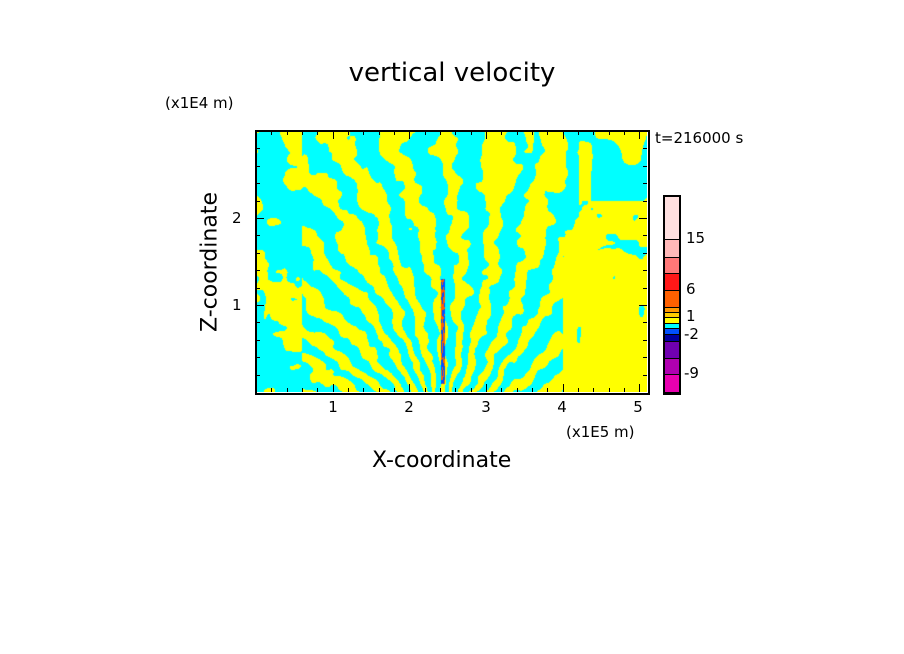 Image resolution: width=904 pixels, height=654 pixels. What do you see at coordinates (691, 334) in the screenshot?
I see `colorbar-label: -2` at bounding box center [691, 334].